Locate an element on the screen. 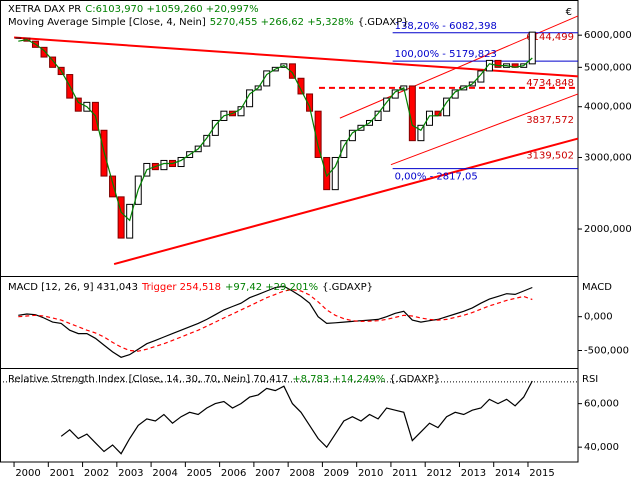  x-tick-label: 2004 is located at coordinates (164, 473).